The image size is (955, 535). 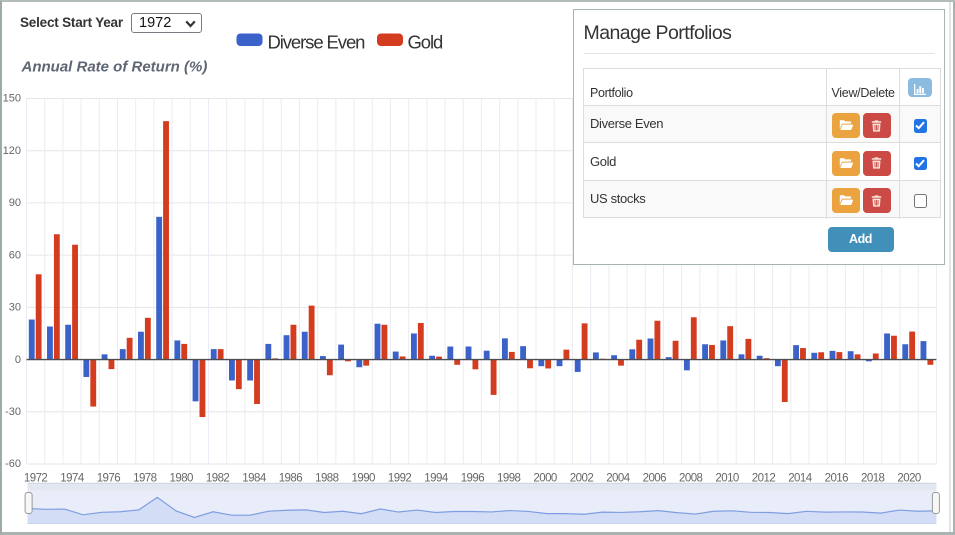 I want to click on svg-text: -30, so click(x=13, y=412).